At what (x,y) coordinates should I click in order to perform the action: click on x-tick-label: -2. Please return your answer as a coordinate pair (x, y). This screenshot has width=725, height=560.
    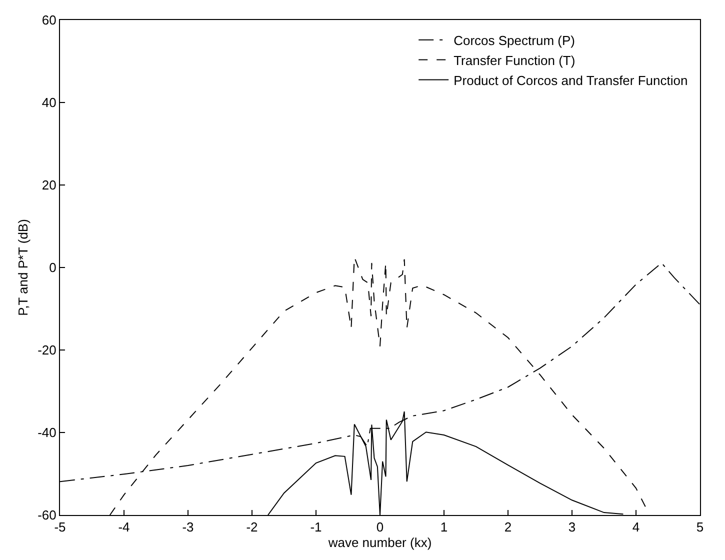
    Looking at the image, I should click on (252, 527).